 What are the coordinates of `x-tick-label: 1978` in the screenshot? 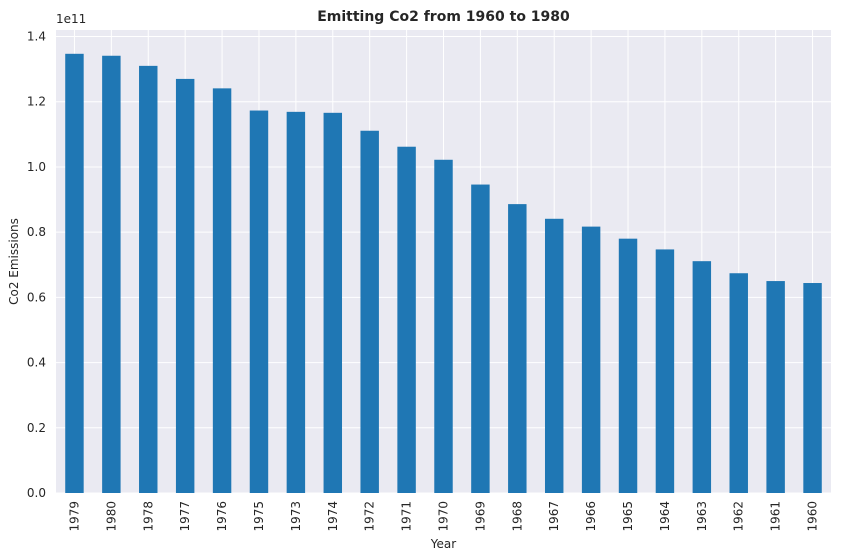 It's located at (148, 516).